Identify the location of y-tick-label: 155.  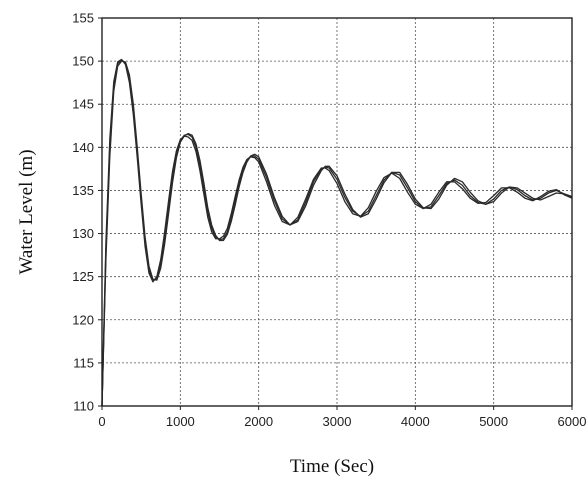
(83, 18).